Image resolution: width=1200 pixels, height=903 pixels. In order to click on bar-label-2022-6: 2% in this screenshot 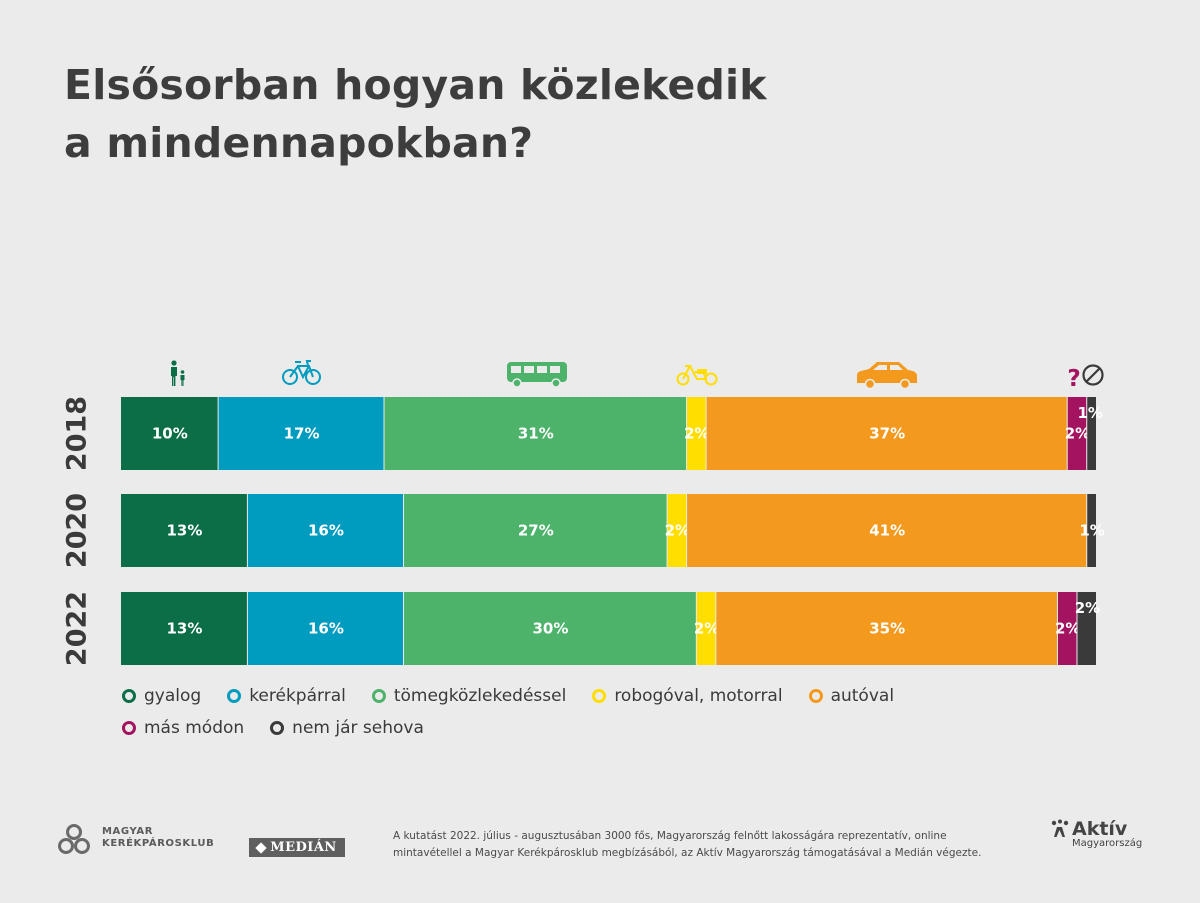, I will do `click(1087, 608)`.